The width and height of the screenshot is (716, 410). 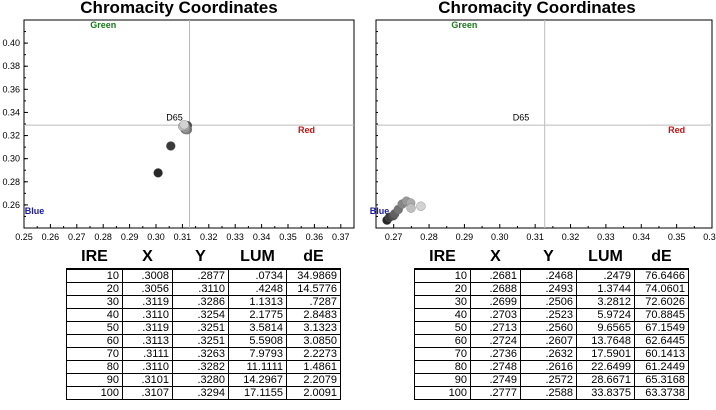 I want to click on x-tick-label: 0.37, so click(x=341, y=237).